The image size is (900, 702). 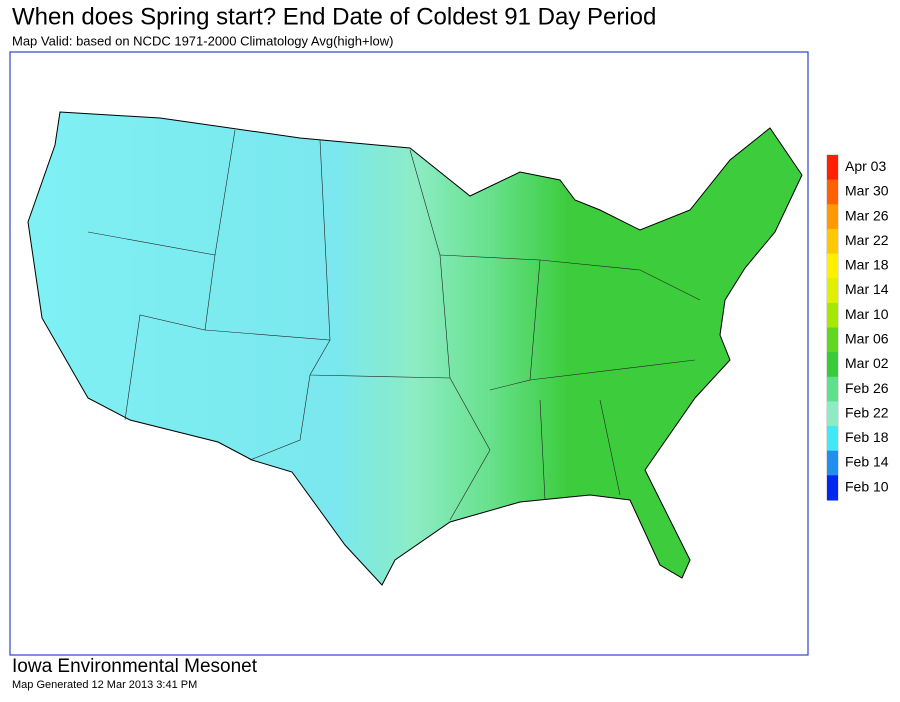 What do you see at coordinates (867, 363) in the screenshot?
I see `legend-label: Mar 02` at bounding box center [867, 363].